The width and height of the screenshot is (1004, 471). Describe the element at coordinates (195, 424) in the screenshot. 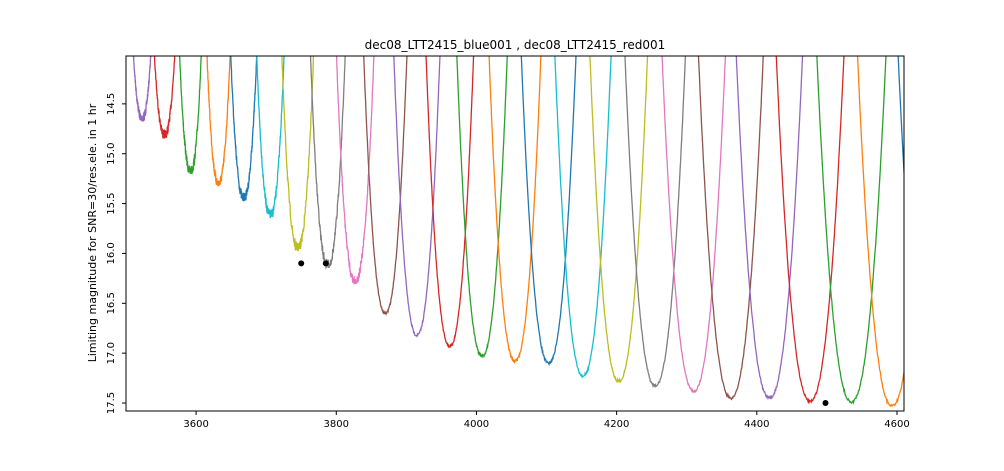

I see `x-tick-label: 3600` at that location.